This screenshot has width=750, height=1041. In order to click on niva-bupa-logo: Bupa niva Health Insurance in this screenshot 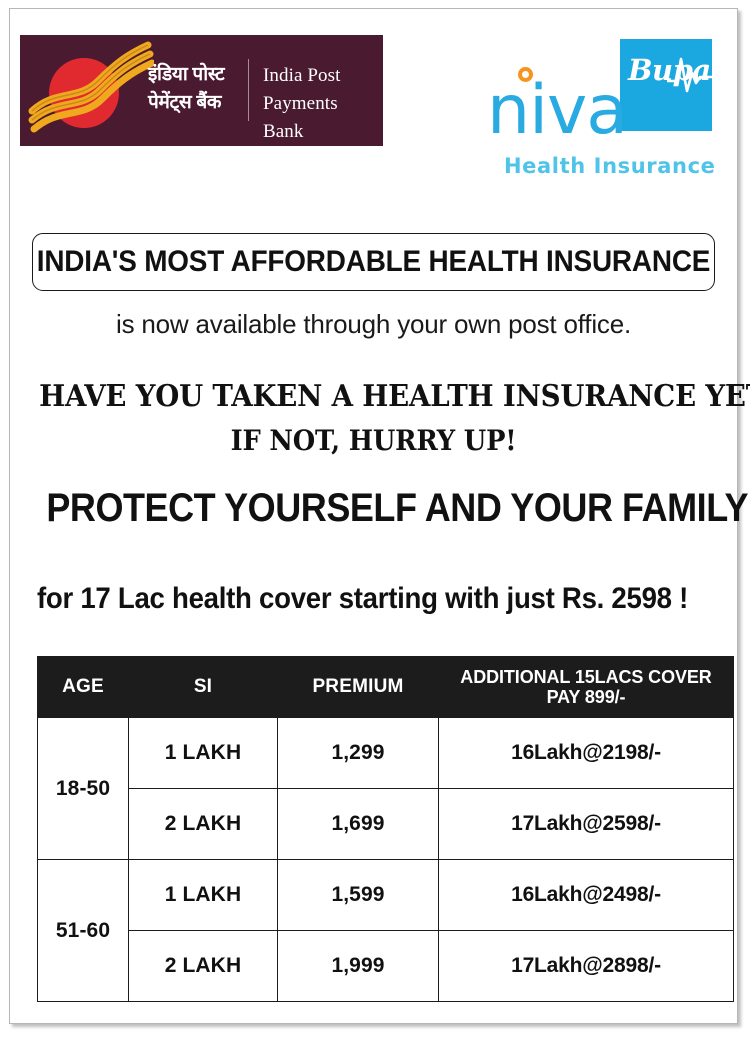, I will do `click(600, 112)`.